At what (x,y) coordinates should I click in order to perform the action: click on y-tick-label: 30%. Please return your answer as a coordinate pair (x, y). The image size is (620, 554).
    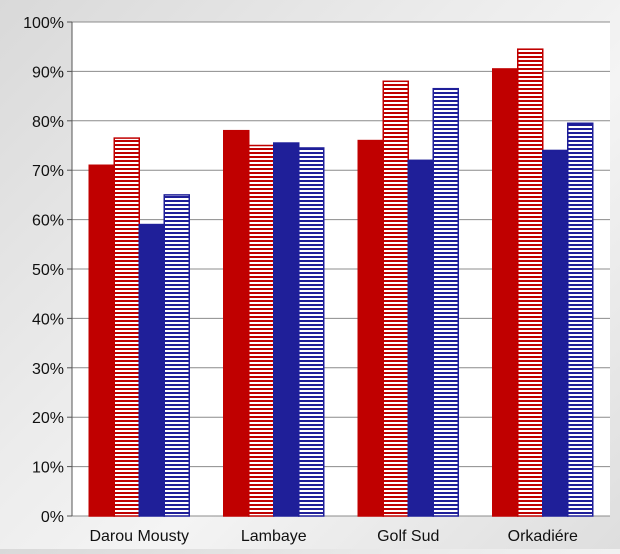
    Looking at the image, I should click on (48, 369).